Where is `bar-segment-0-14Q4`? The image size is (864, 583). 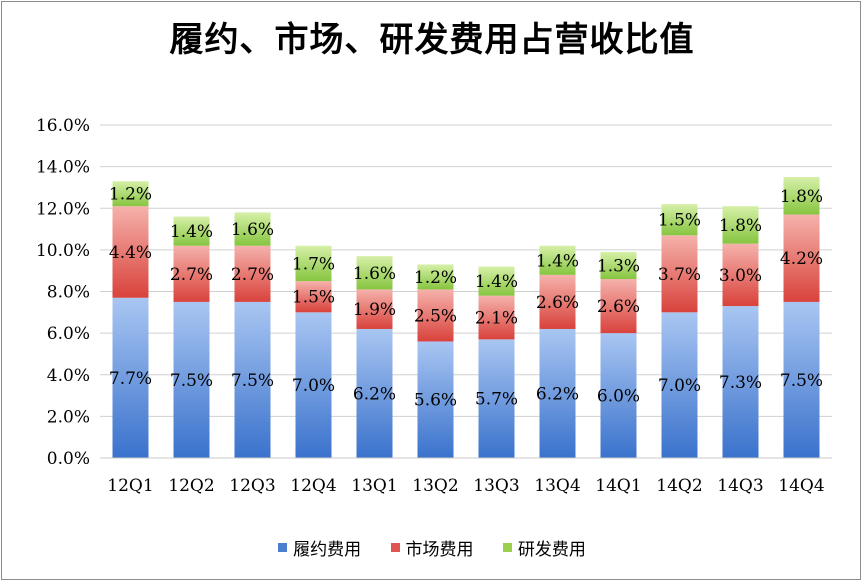 bar-segment-0-14Q4 is located at coordinates (801, 379).